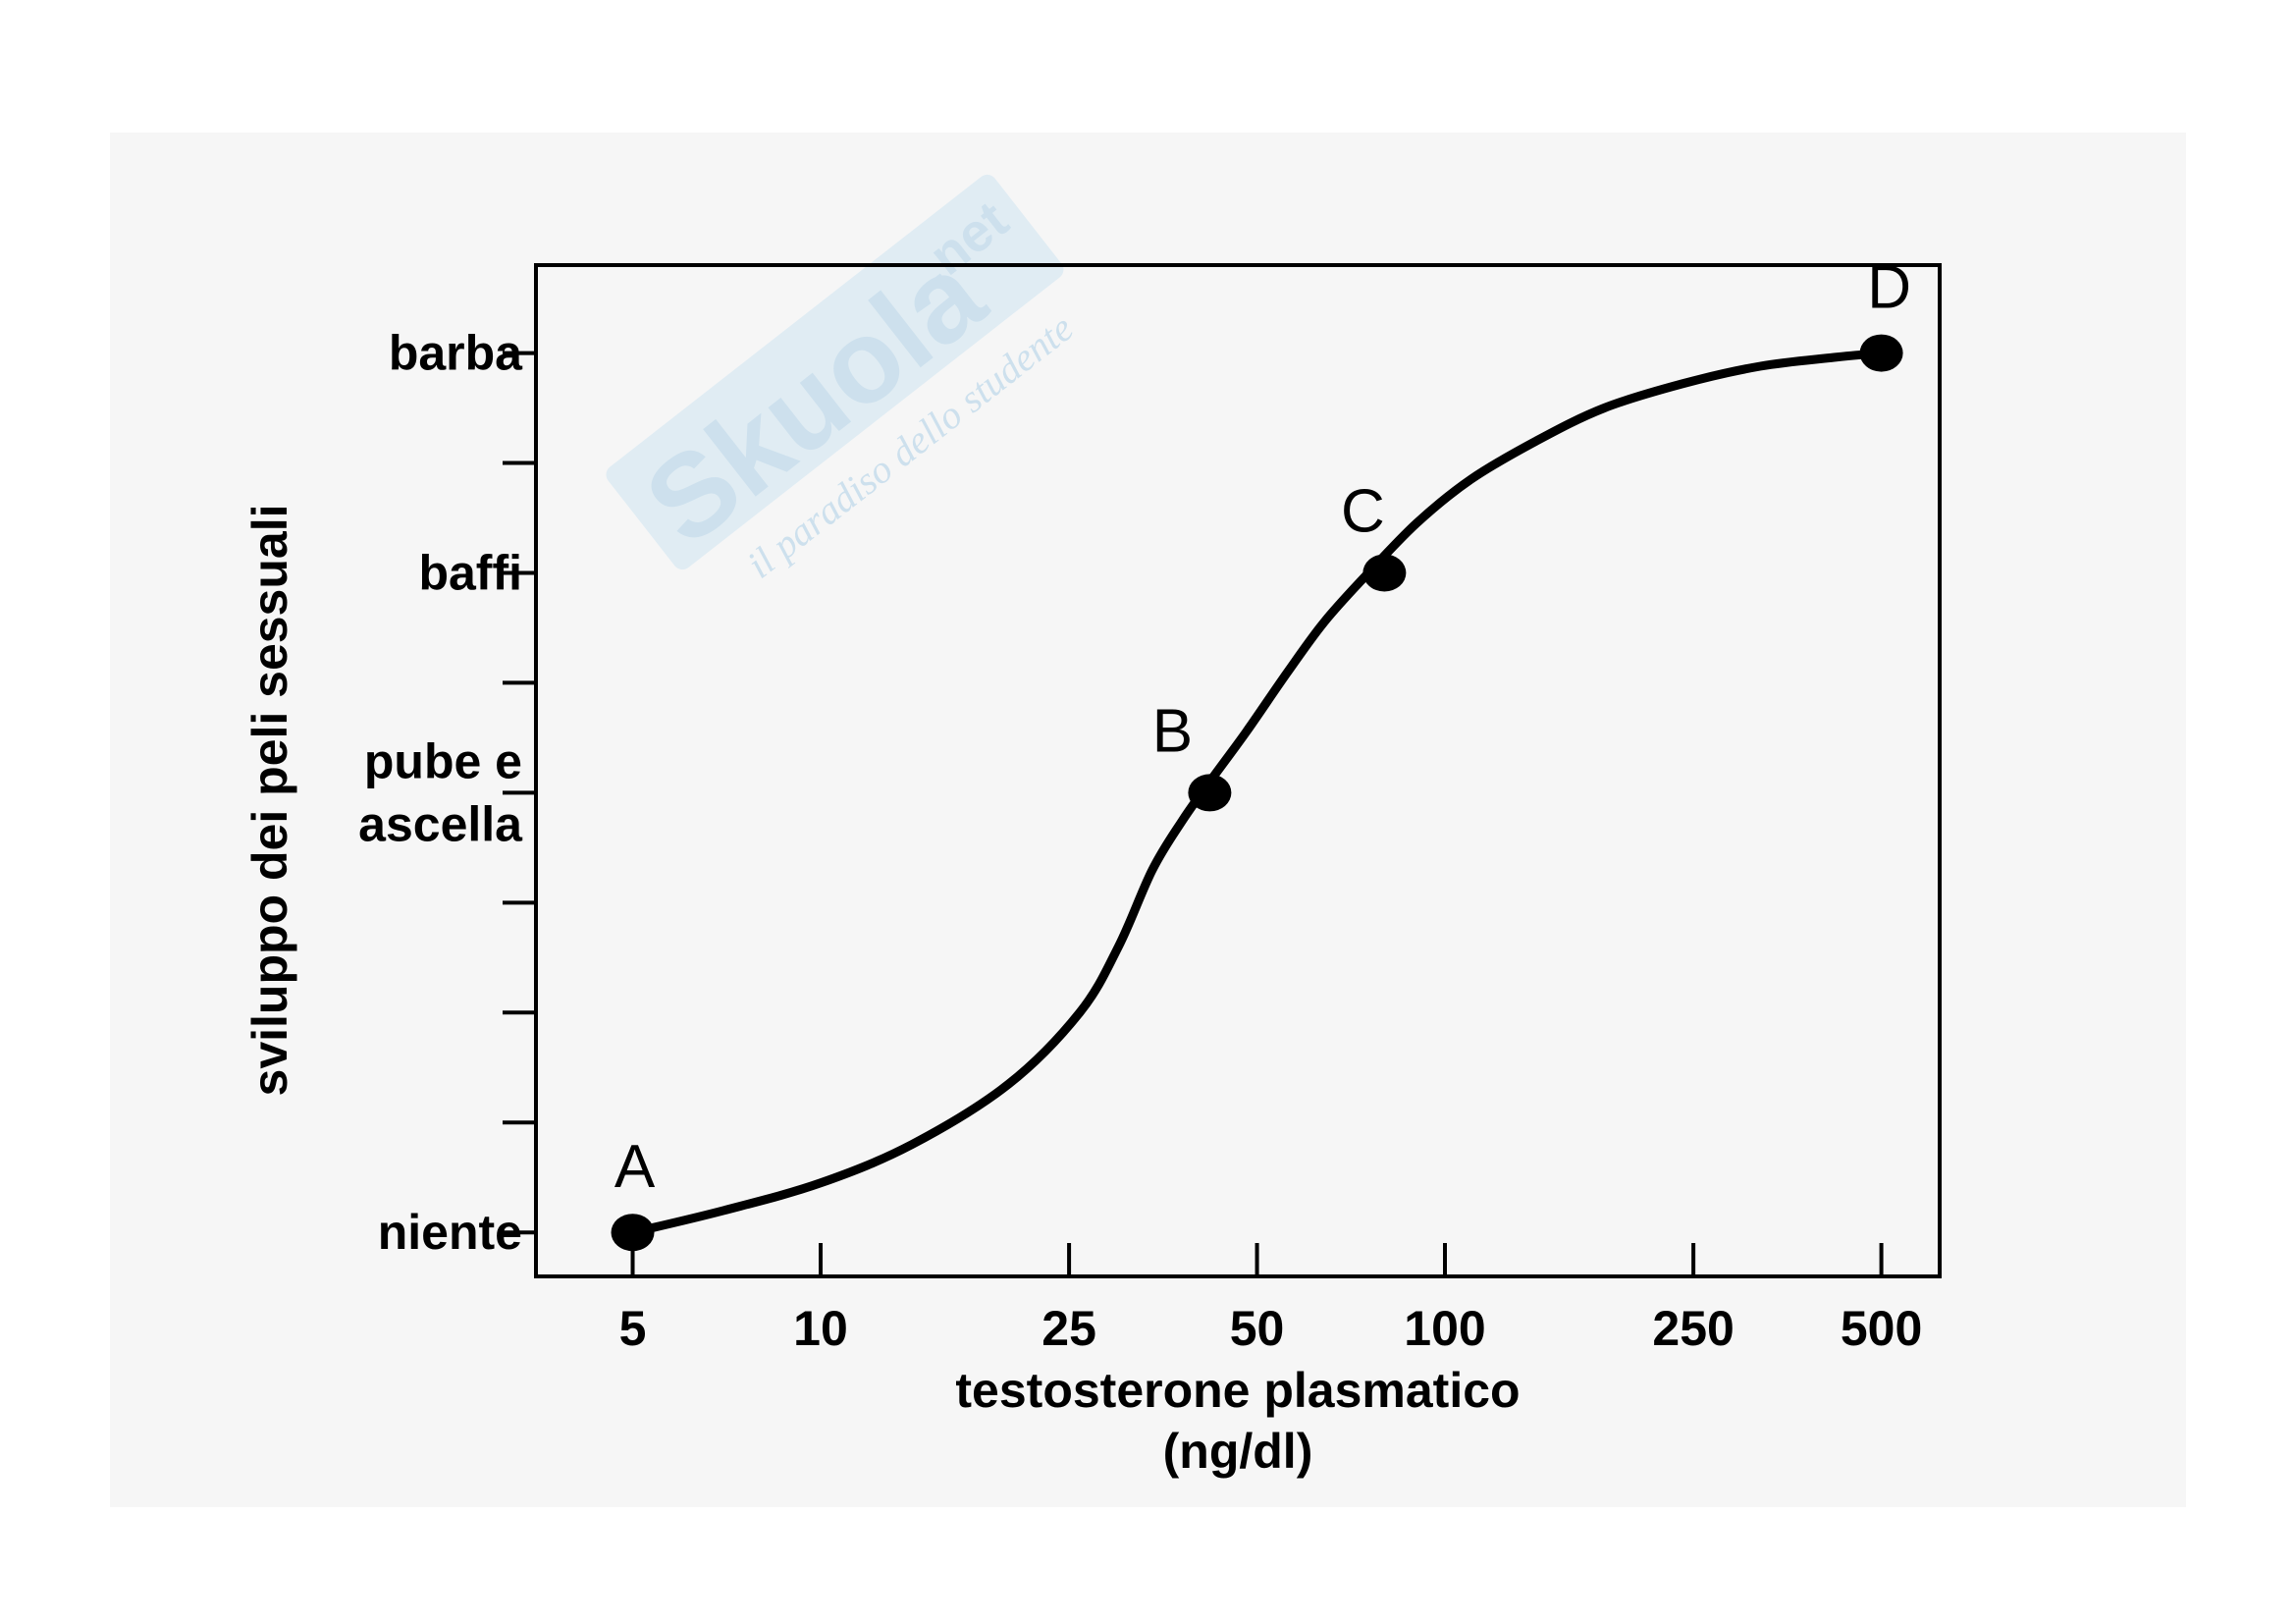  Describe the element at coordinates (443, 760) in the screenshot. I see `y-tick-label: pube e` at that location.